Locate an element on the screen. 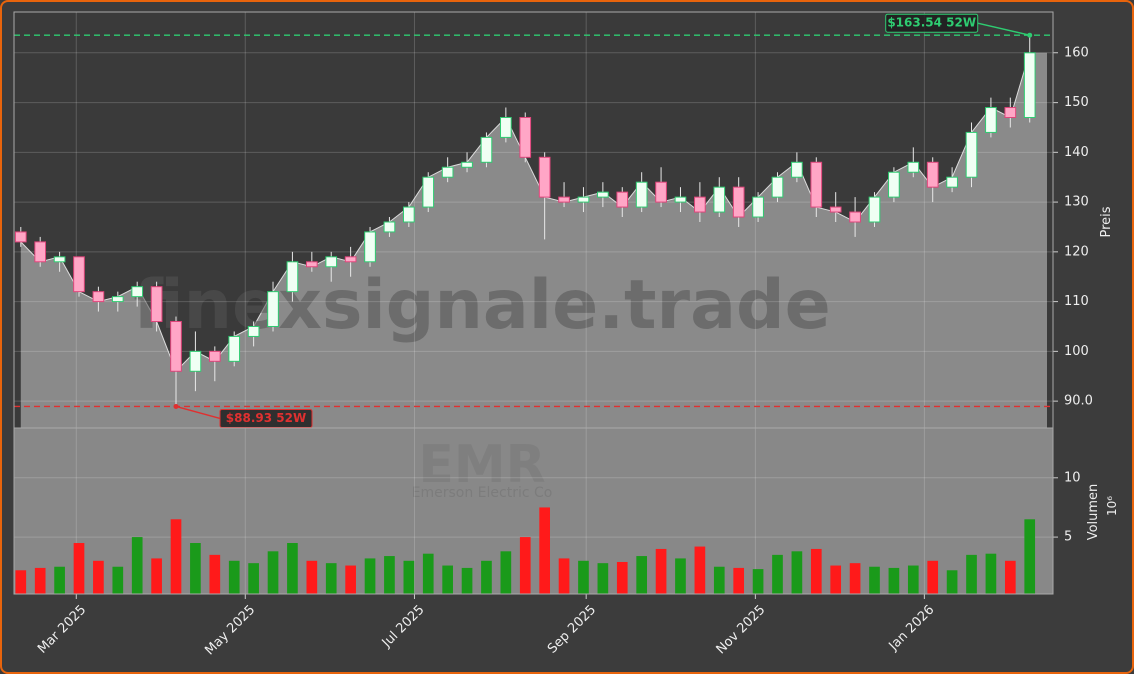  x-tick-label: Jul 2025 is located at coordinates (403, 626).